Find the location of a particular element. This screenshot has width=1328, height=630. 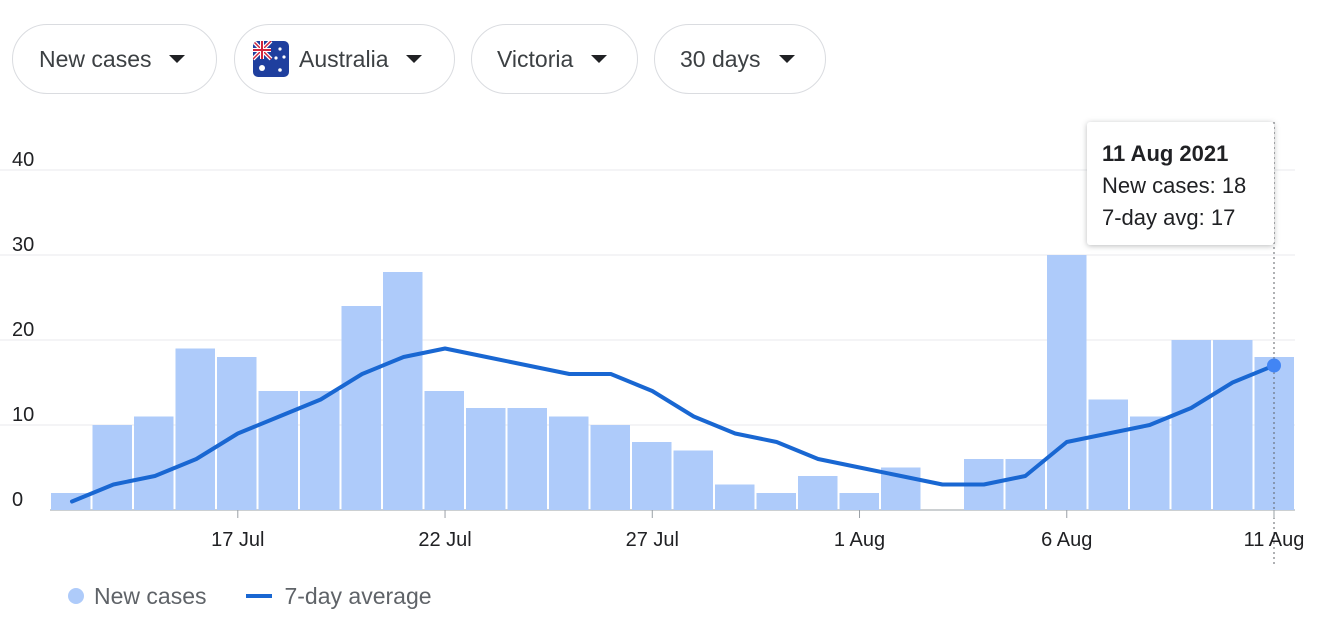

data-tooltip: 11 Aug 2021 New cases: 18 7-day avg: 17 is located at coordinates (1180, 183).